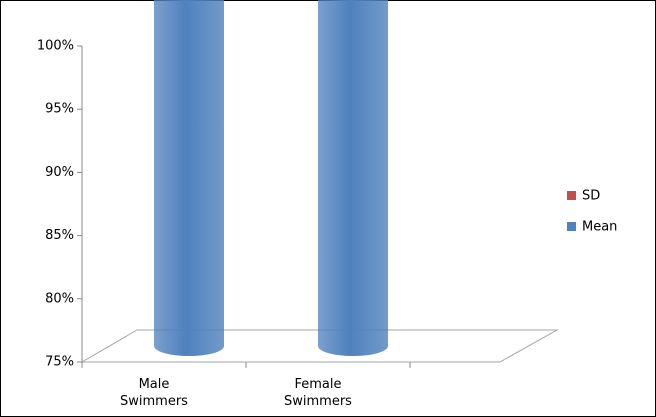 The height and width of the screenshot is (417, 656). What do you see at coordinates (154, 393) in the screenshot?
I see `x-tick-label: Male Swimmers` at bounding box center [154, 393].